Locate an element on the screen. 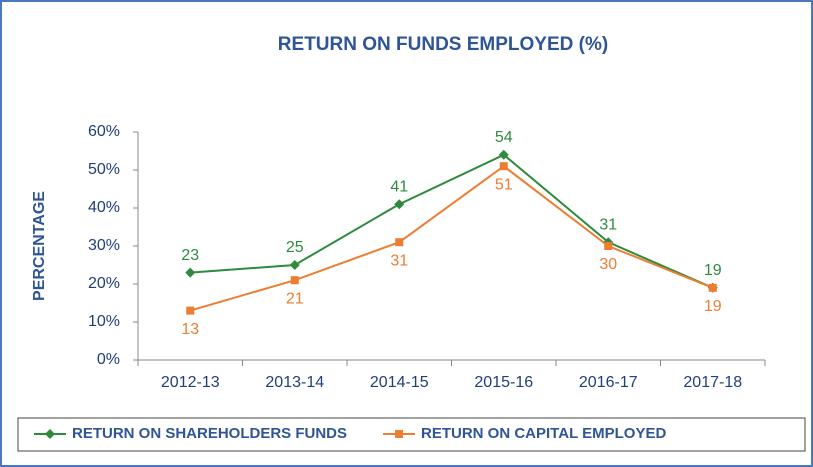 This screenshot has height=467, width=813. x-tick-label: 2013-14 is located at coordinates (294, 382).